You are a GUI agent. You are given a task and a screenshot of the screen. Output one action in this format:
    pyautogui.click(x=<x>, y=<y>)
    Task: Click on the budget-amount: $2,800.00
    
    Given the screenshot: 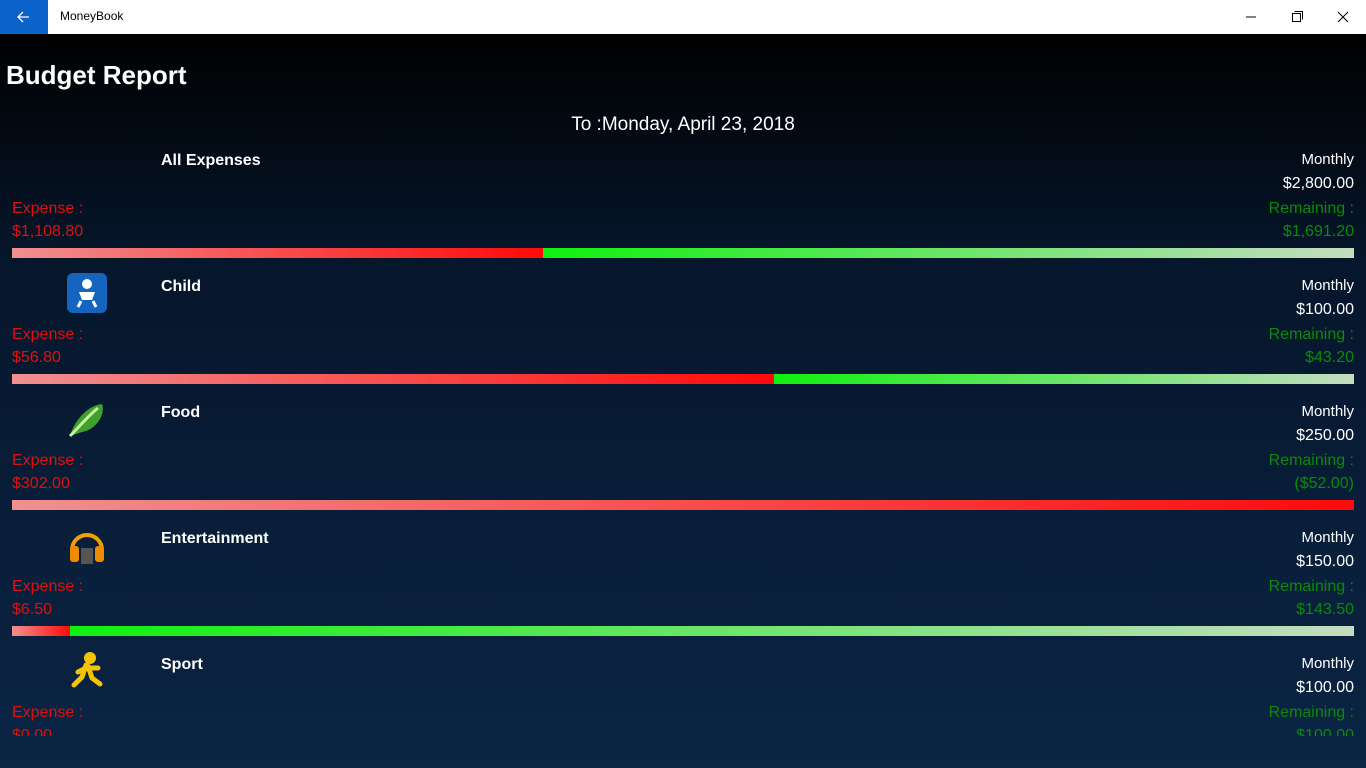 What is the action you would take?
    pyautogui.click(x=1318, y=183)
    